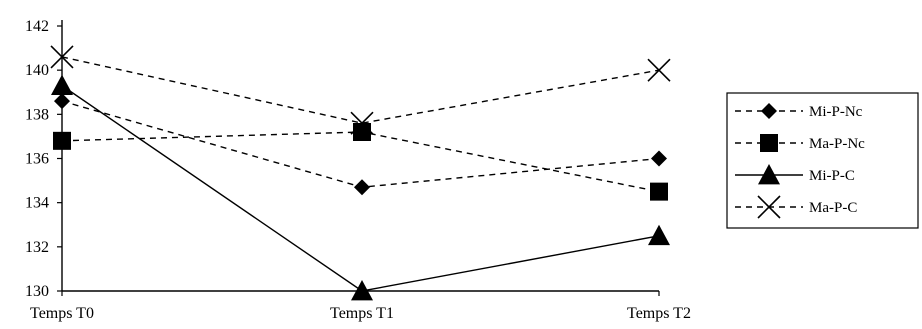 The height and width of the screenshot is (329, 922). I want to click on legend-marker-mi-p-nc, so click(769, 111).